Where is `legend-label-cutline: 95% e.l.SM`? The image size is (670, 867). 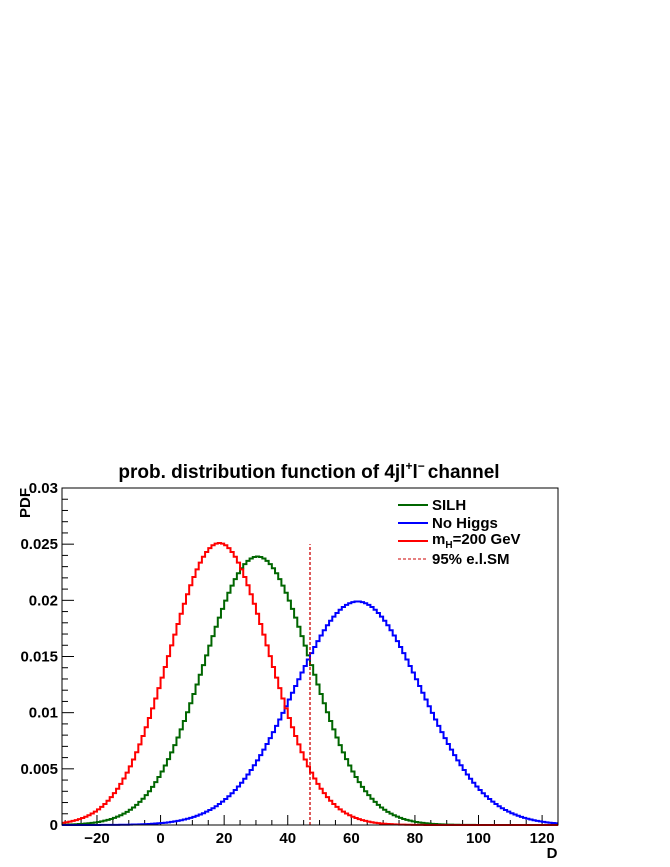 legend-label-cutline: 95% e.l.SM is located at coordinates (471, 559).